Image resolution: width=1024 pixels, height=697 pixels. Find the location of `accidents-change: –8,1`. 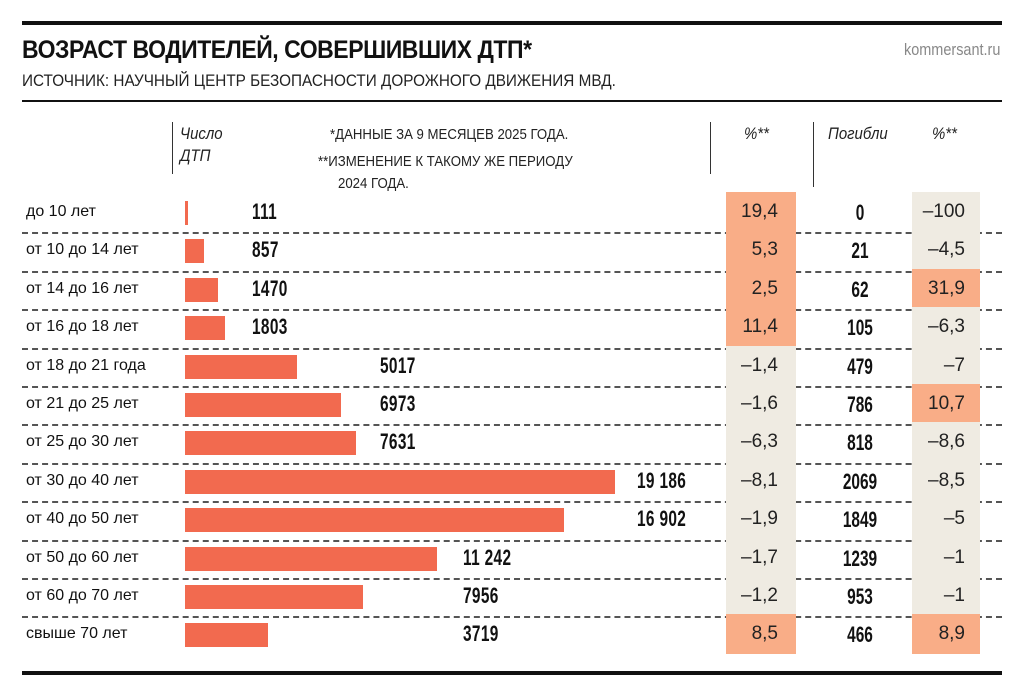

accidents-change: –8,1 is located at coordinates (759, 480).